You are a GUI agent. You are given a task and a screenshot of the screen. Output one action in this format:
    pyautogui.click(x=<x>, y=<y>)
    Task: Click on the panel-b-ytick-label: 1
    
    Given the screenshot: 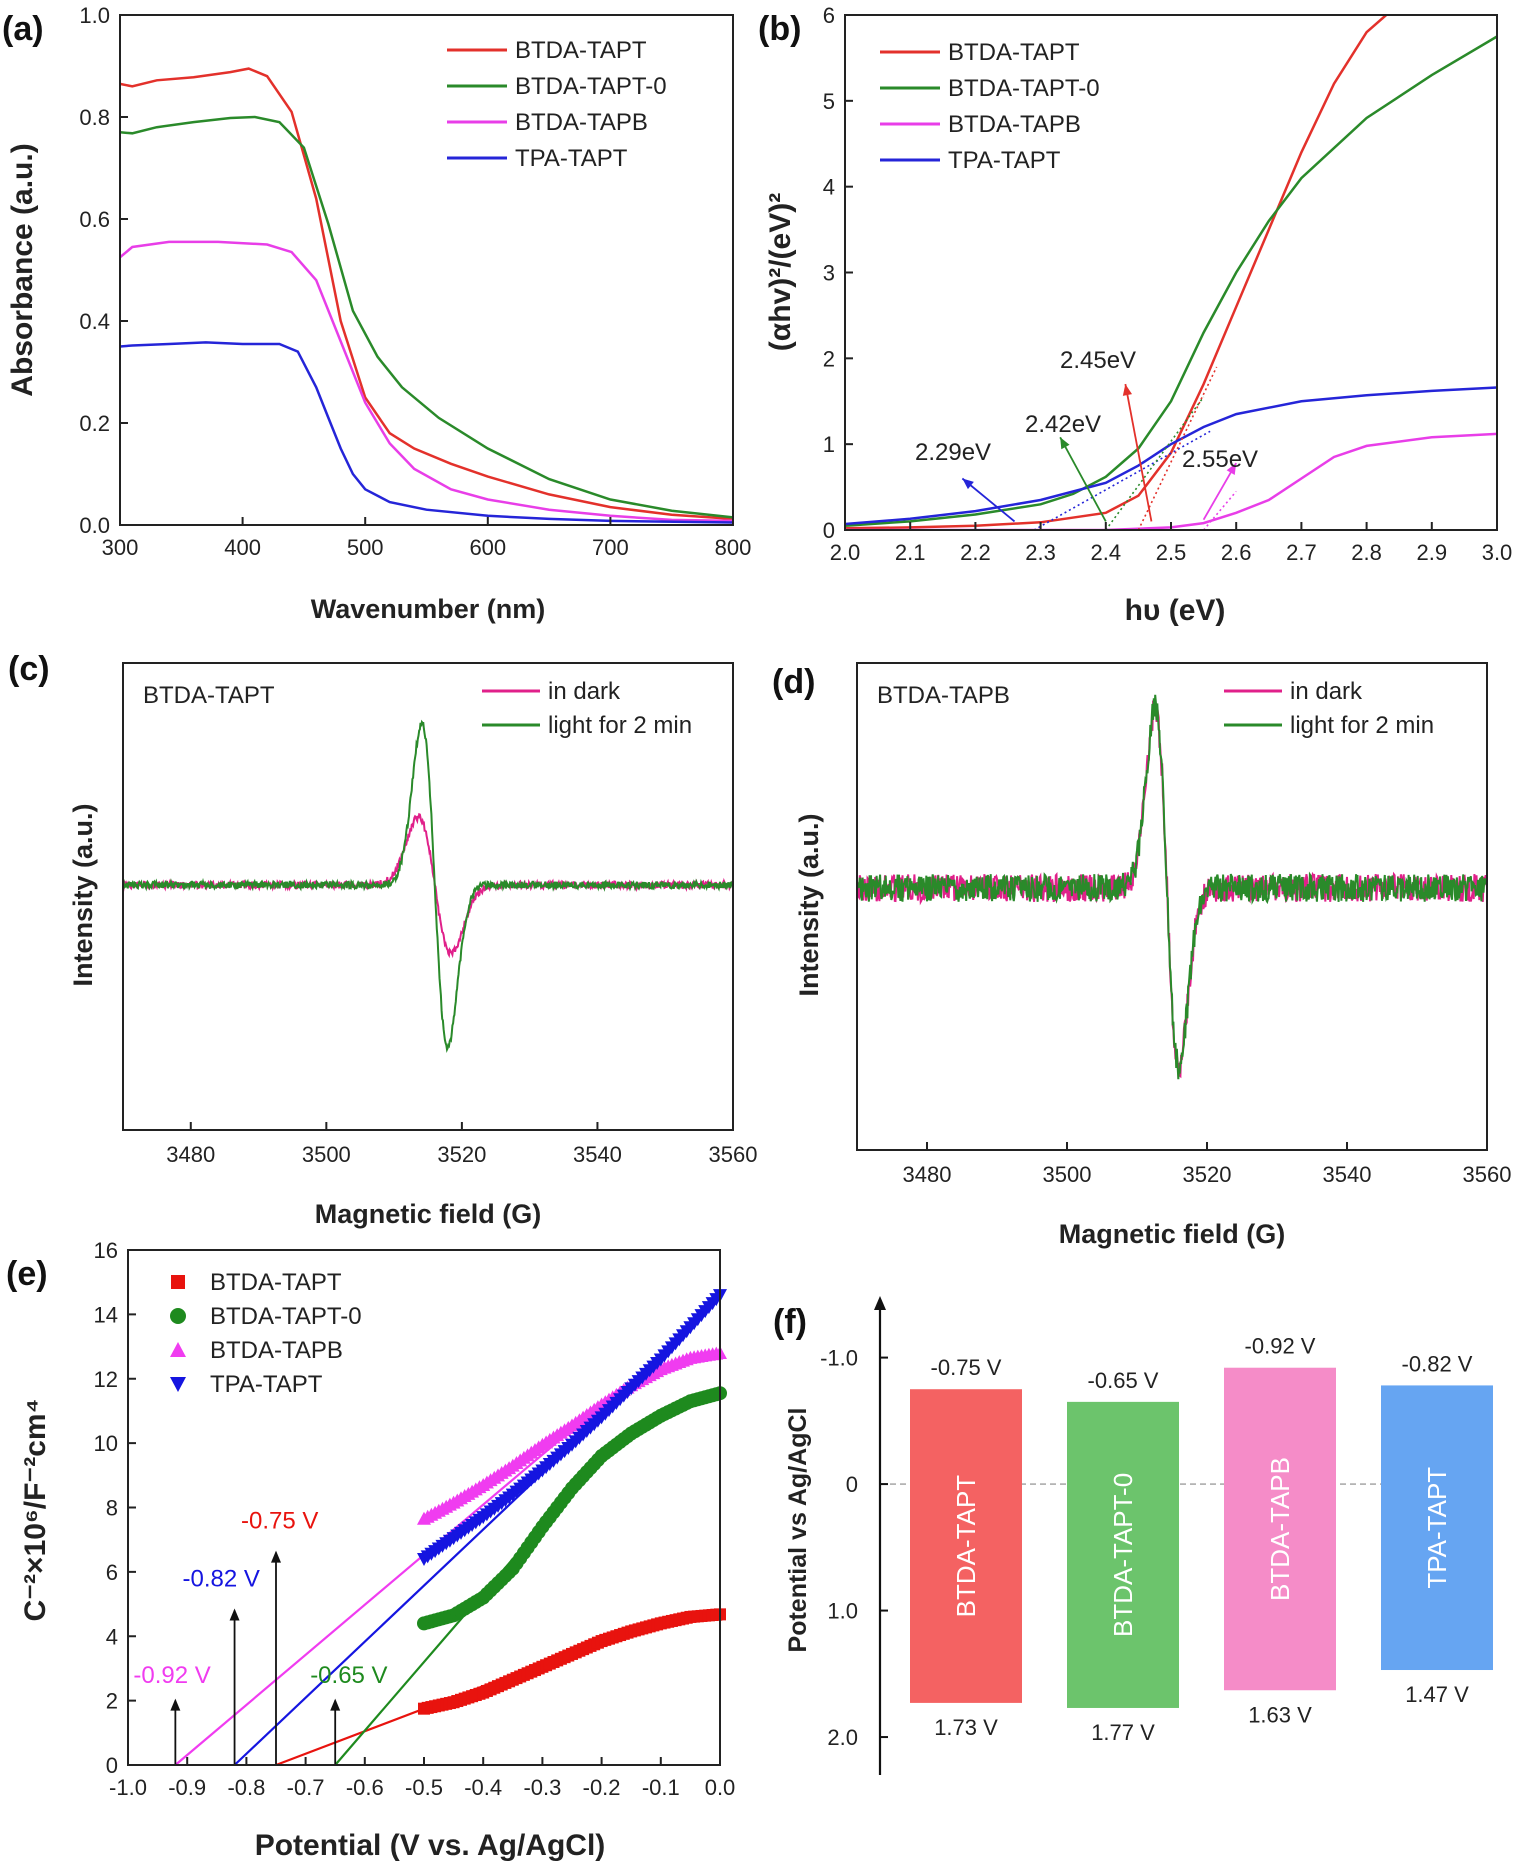 What is the action you would take?
    pyautogui.click(x=829, y=444)
    